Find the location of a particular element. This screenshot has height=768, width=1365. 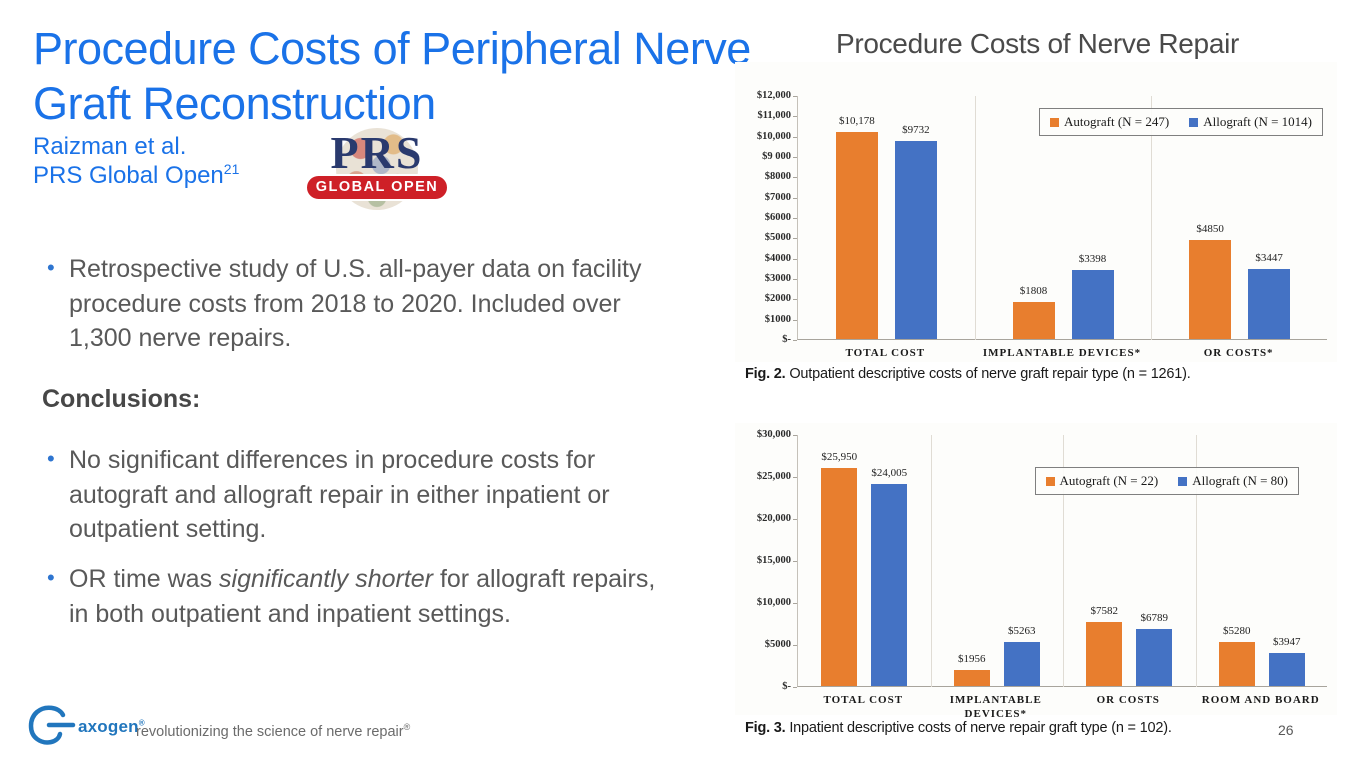

citation-journal: PRS Global Open is located at coordinates (128, 176).